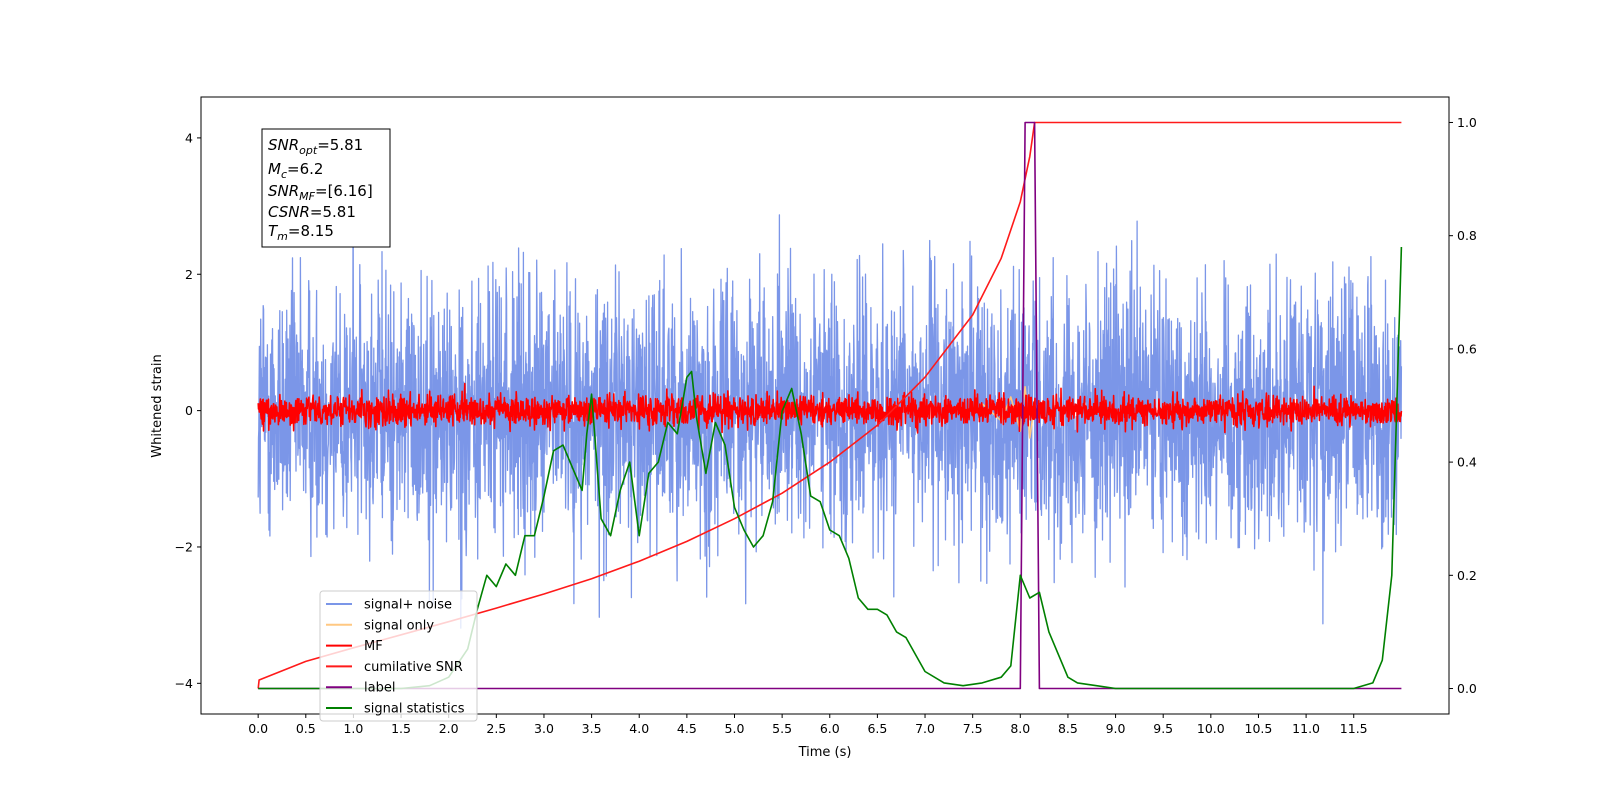  I want to click on x-tick-label: 11.5, so click(1354, 728).